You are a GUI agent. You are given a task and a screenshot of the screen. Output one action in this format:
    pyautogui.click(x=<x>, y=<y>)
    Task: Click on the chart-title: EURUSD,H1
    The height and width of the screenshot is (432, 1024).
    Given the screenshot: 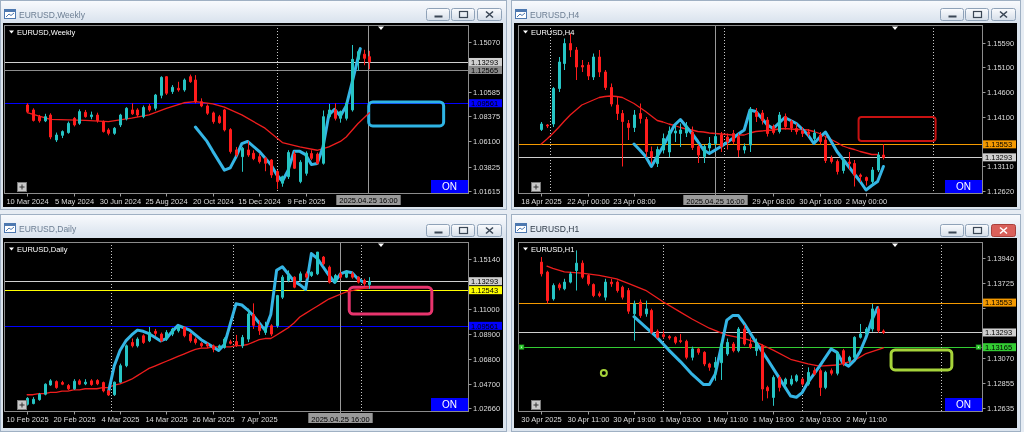 What is the action you would take?
    pyautogui.click(x=555, y=229)
    